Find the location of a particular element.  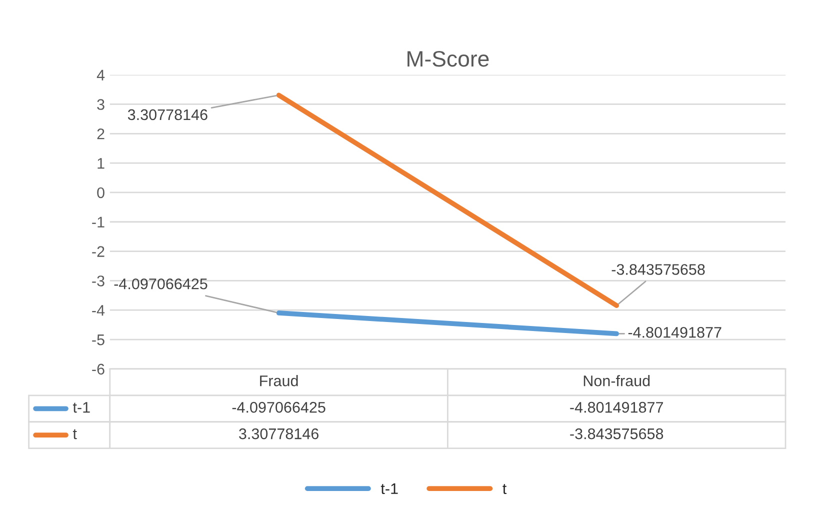

y-tick-label: -6 is located at coordinates (98, 369).